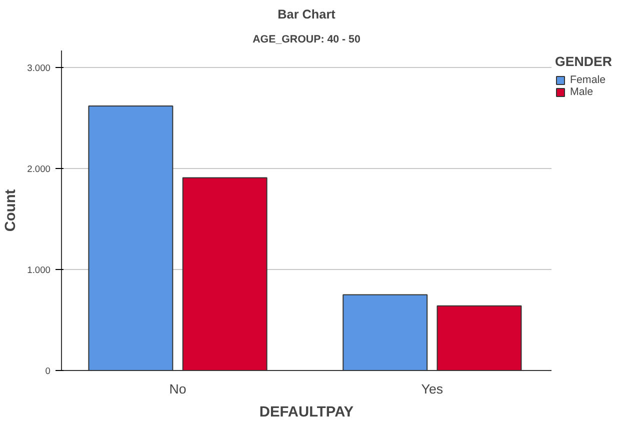  What do you see at coordinates (582, 92) in the screenshot?
I see `legend-label: Male` at bounding box center [582, 92].